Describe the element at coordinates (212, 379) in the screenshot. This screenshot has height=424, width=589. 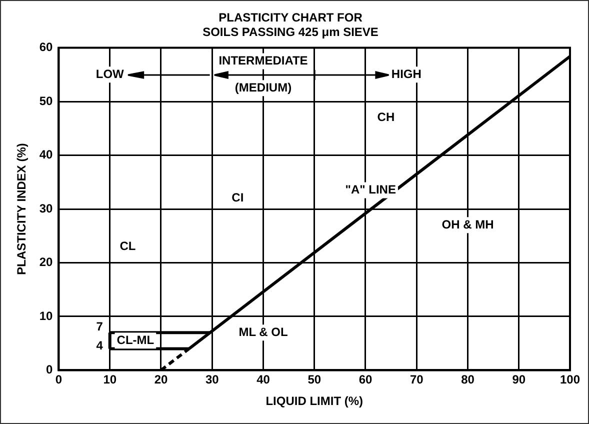
I see `x-tick-label: 30` at that location.